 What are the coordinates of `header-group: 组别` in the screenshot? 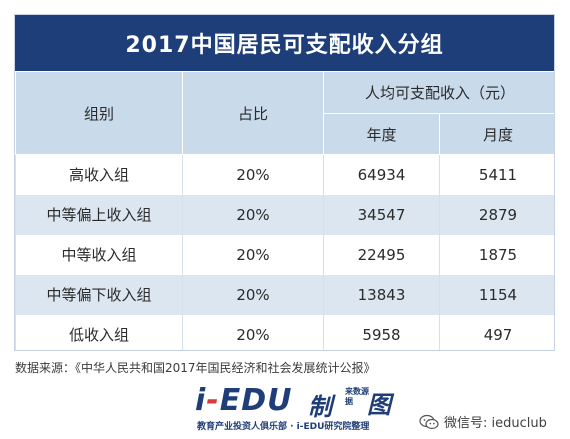 It's located at (99, 113).